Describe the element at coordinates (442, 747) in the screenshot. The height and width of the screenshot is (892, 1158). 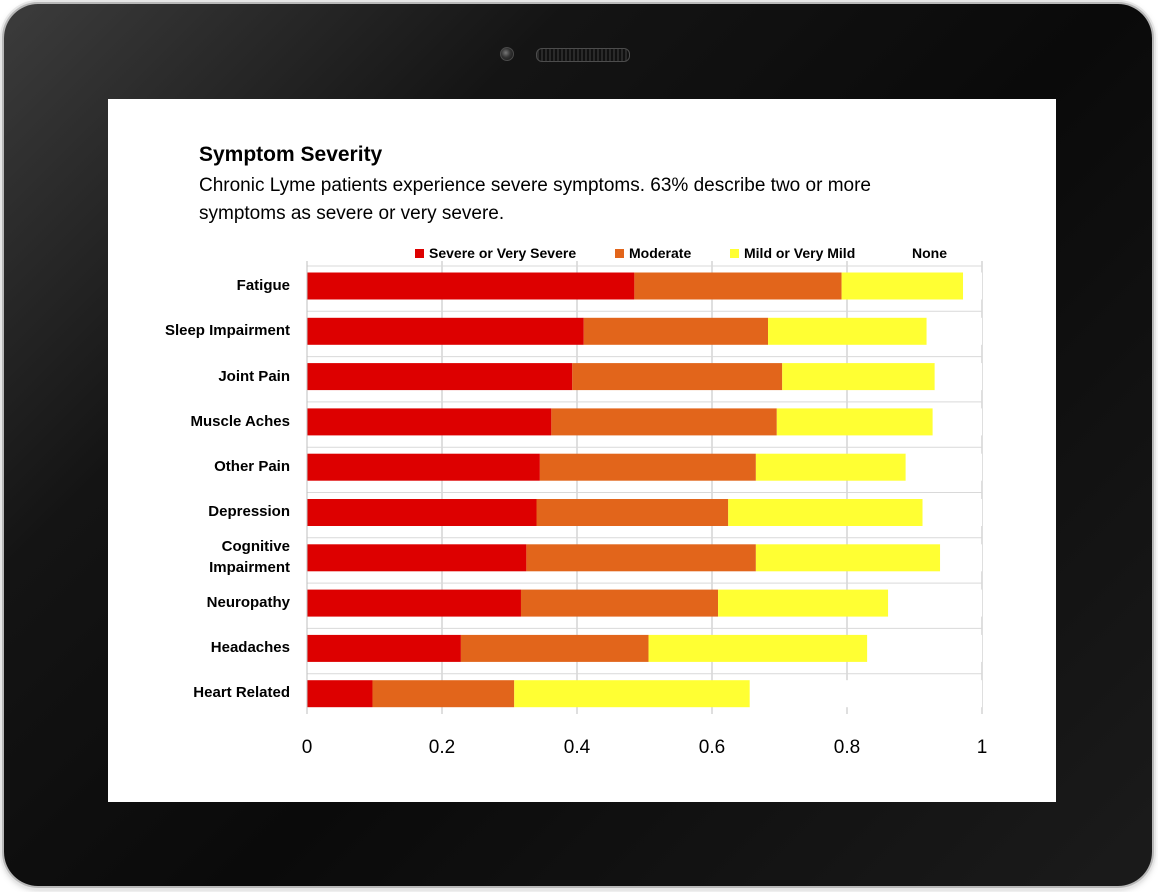
I see `x-tick-label-1: 0.2` at that location.